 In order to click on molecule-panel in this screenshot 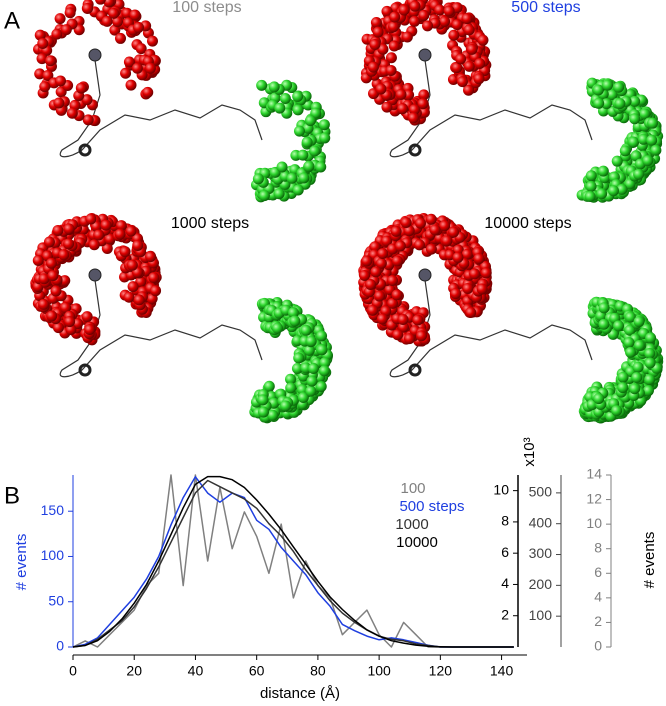, I will do `click(181, 318)`.